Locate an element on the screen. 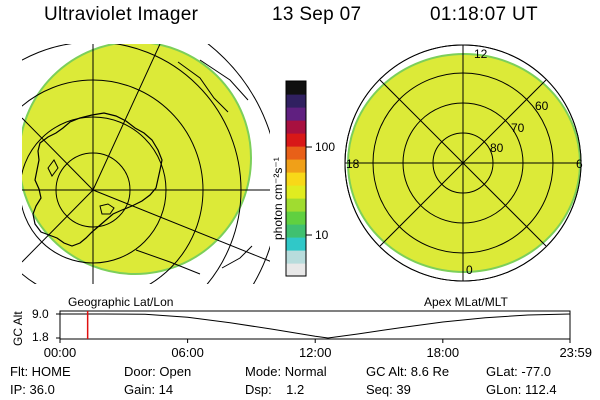 This screenshot has width=600, height=400. colorbar-unit-label: photon cm⁻²s⁻¹ is located at coordinates (278, 198).